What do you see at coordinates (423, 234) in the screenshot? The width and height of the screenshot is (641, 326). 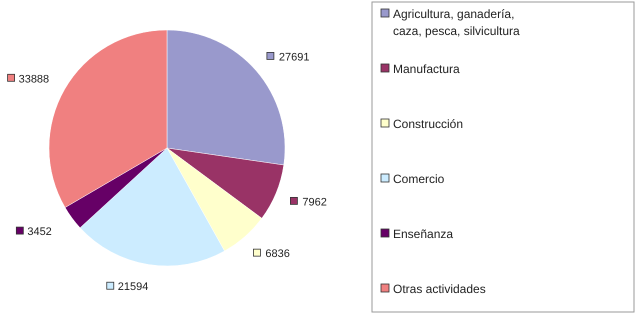 I see `legend-label: Enseñanza` at bounding box center [423, 234].